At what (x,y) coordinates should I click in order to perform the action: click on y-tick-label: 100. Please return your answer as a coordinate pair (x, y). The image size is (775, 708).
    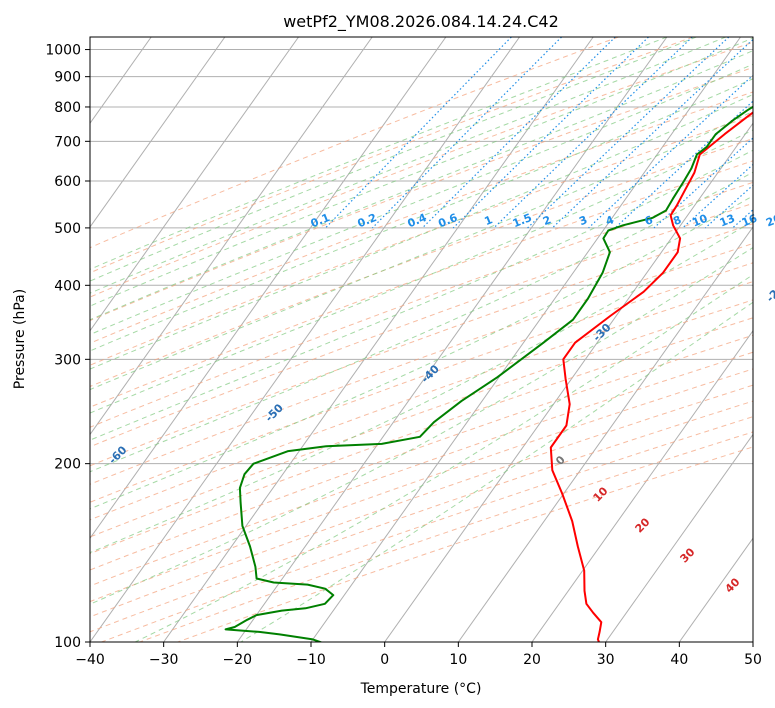
    Looking at the image, I should click on (67, 643).